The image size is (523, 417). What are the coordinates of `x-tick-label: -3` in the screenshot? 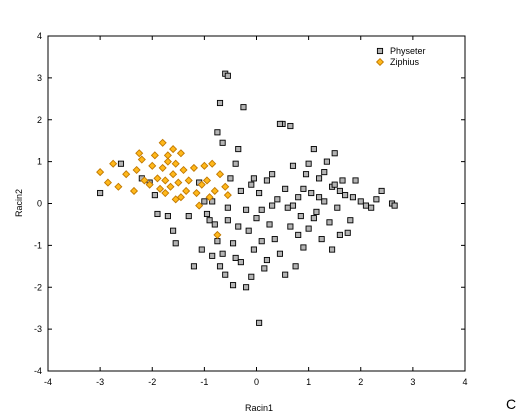 It's located at (100, 382).